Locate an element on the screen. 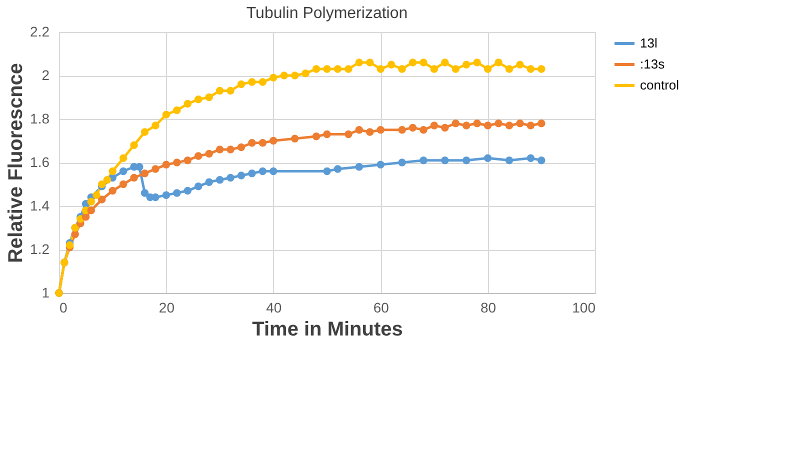 This screenshot has width=796, height=463. y-tick-label: 1.4 is located at coordinates (40, 206).